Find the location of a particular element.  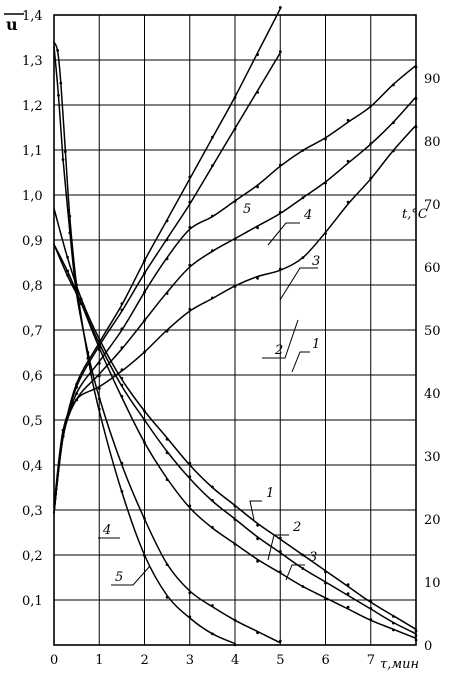

x-tick-label: 3 is located at coordinates (190, 660).